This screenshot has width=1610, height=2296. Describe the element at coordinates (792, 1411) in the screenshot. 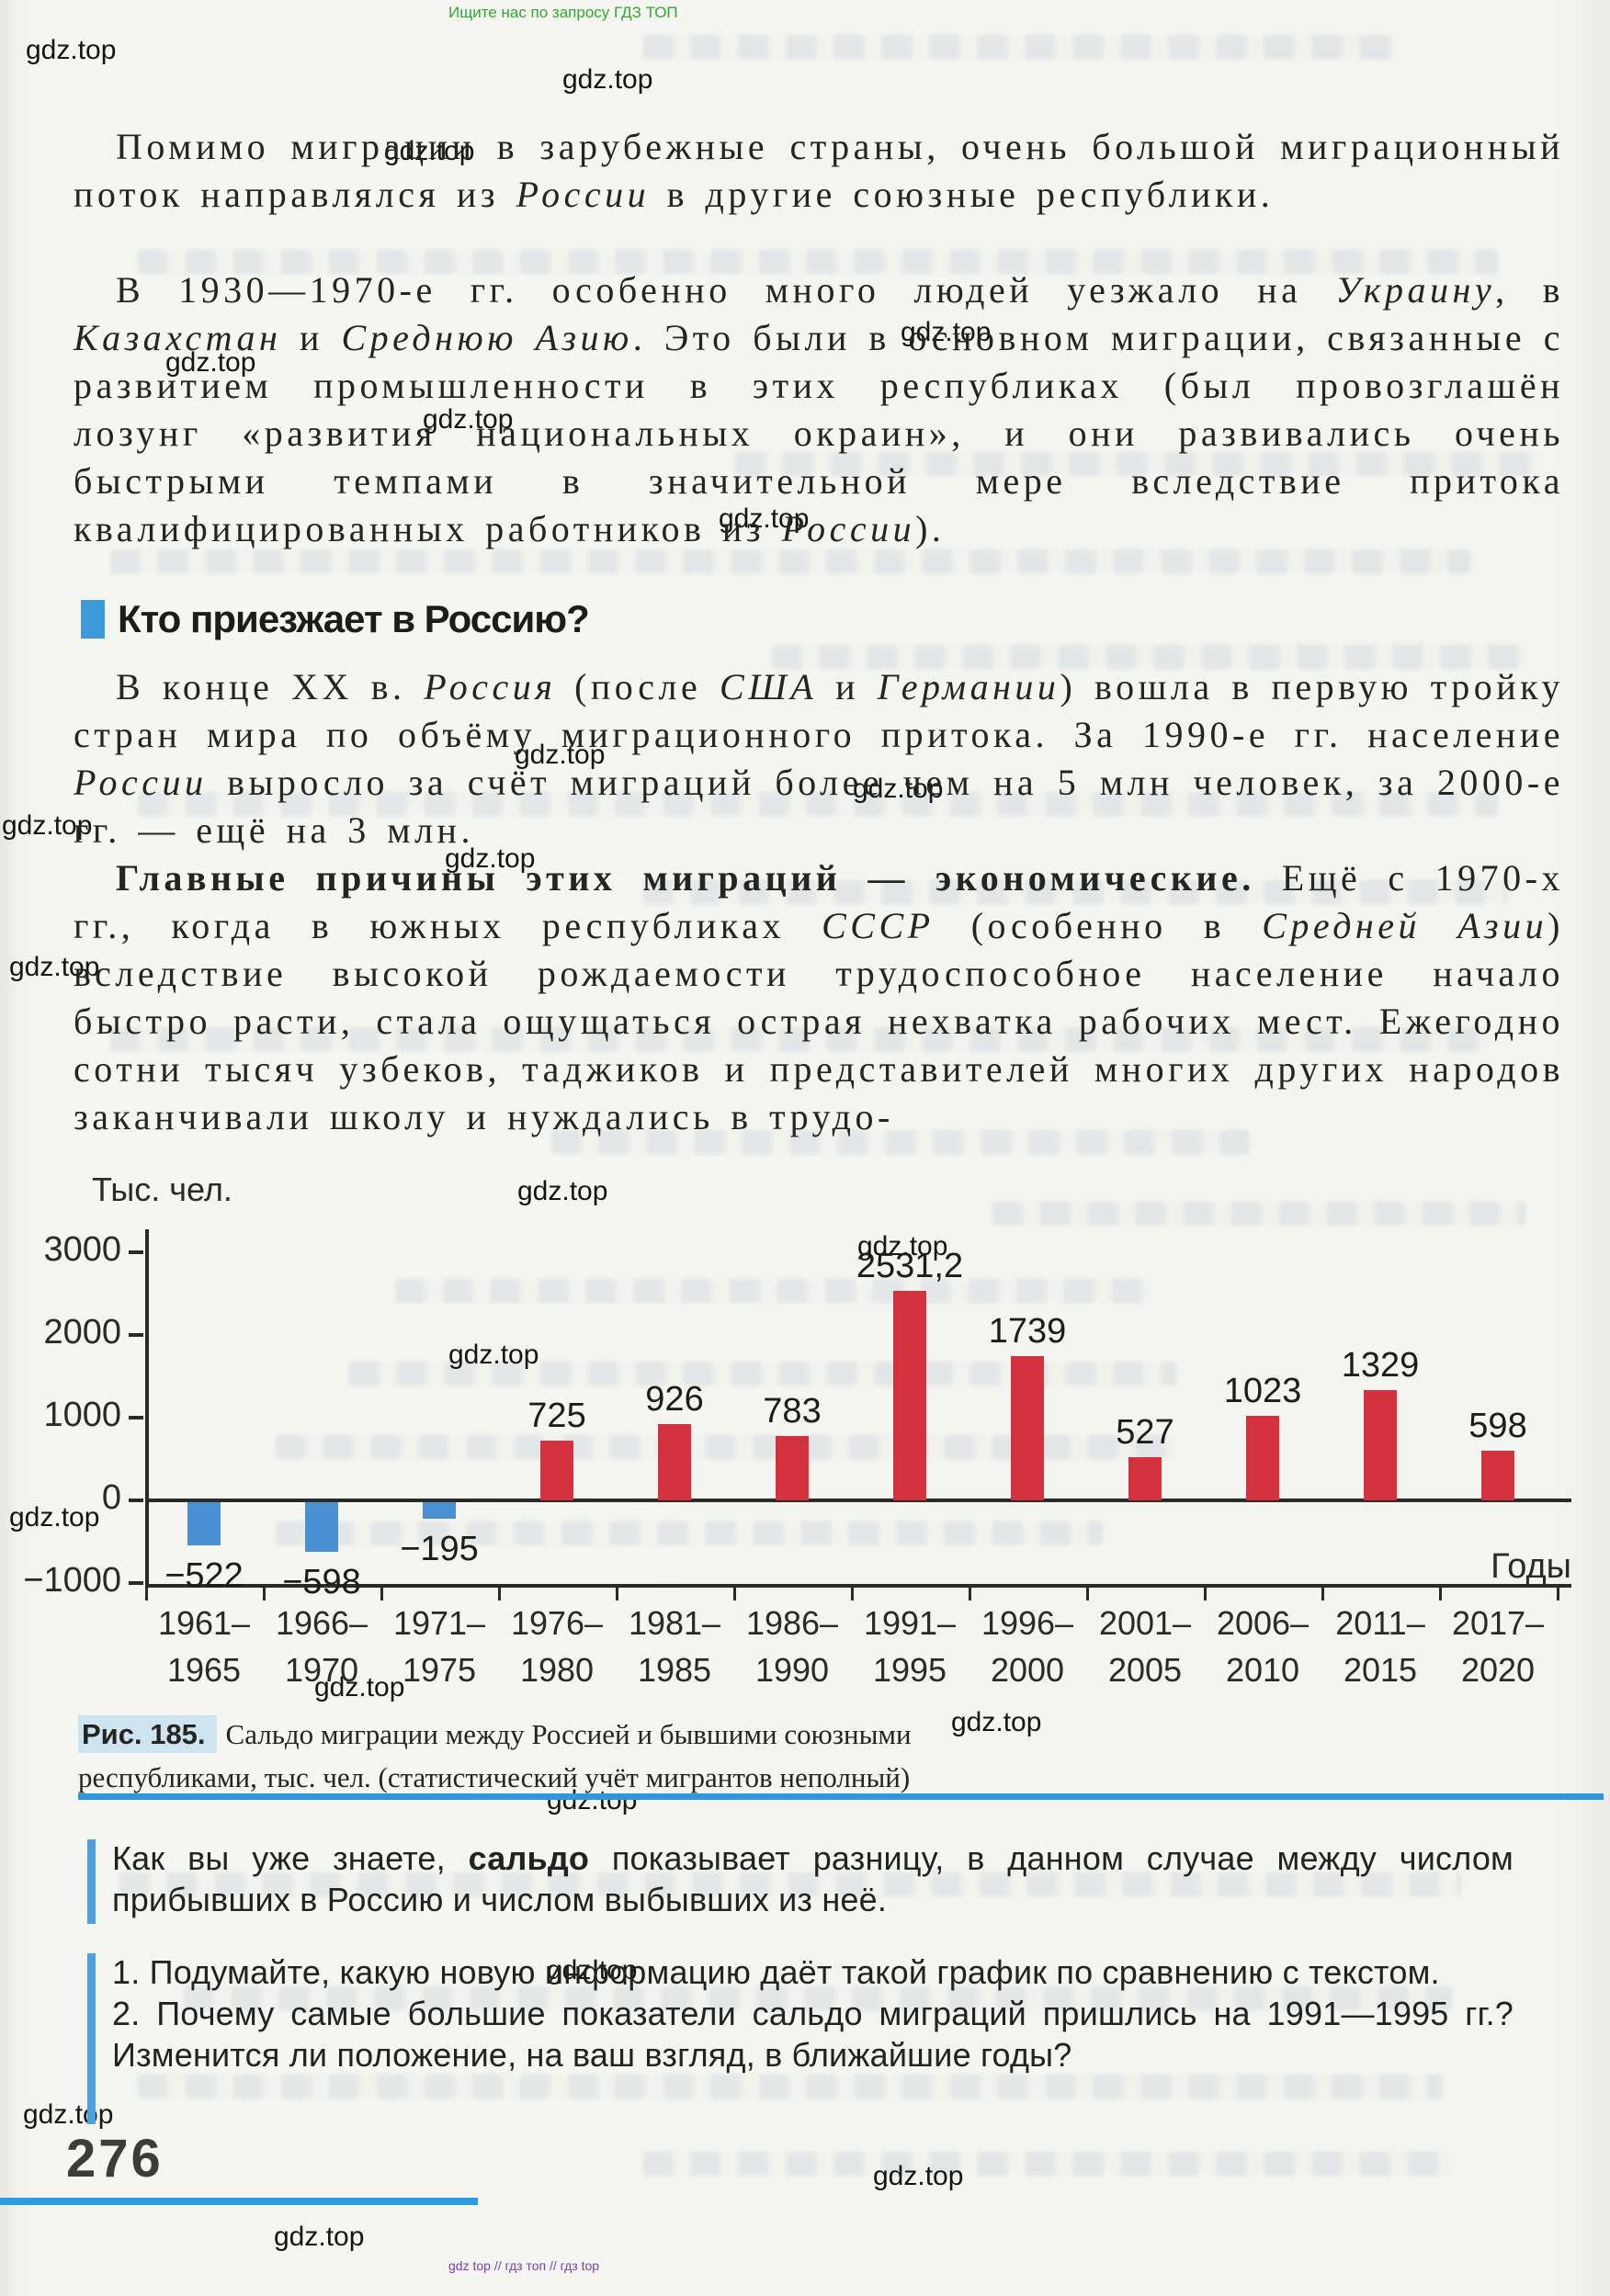

I see `chart-bar-value-label: 783` at that location.